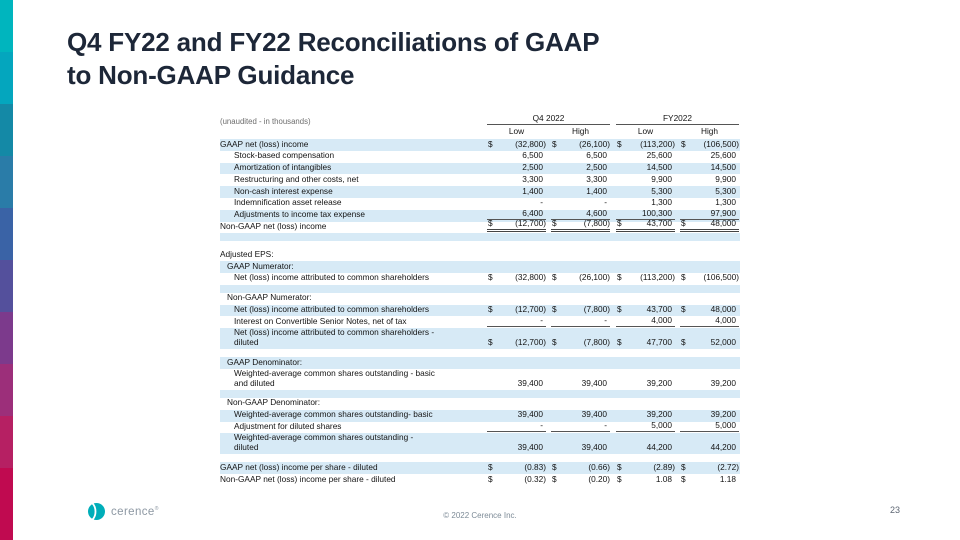 The image size is (960, 540). What do you see at coordinates (709, 479) in the screenshot?
I see `value-cell: $1.18` at bounding box center [709, 479].